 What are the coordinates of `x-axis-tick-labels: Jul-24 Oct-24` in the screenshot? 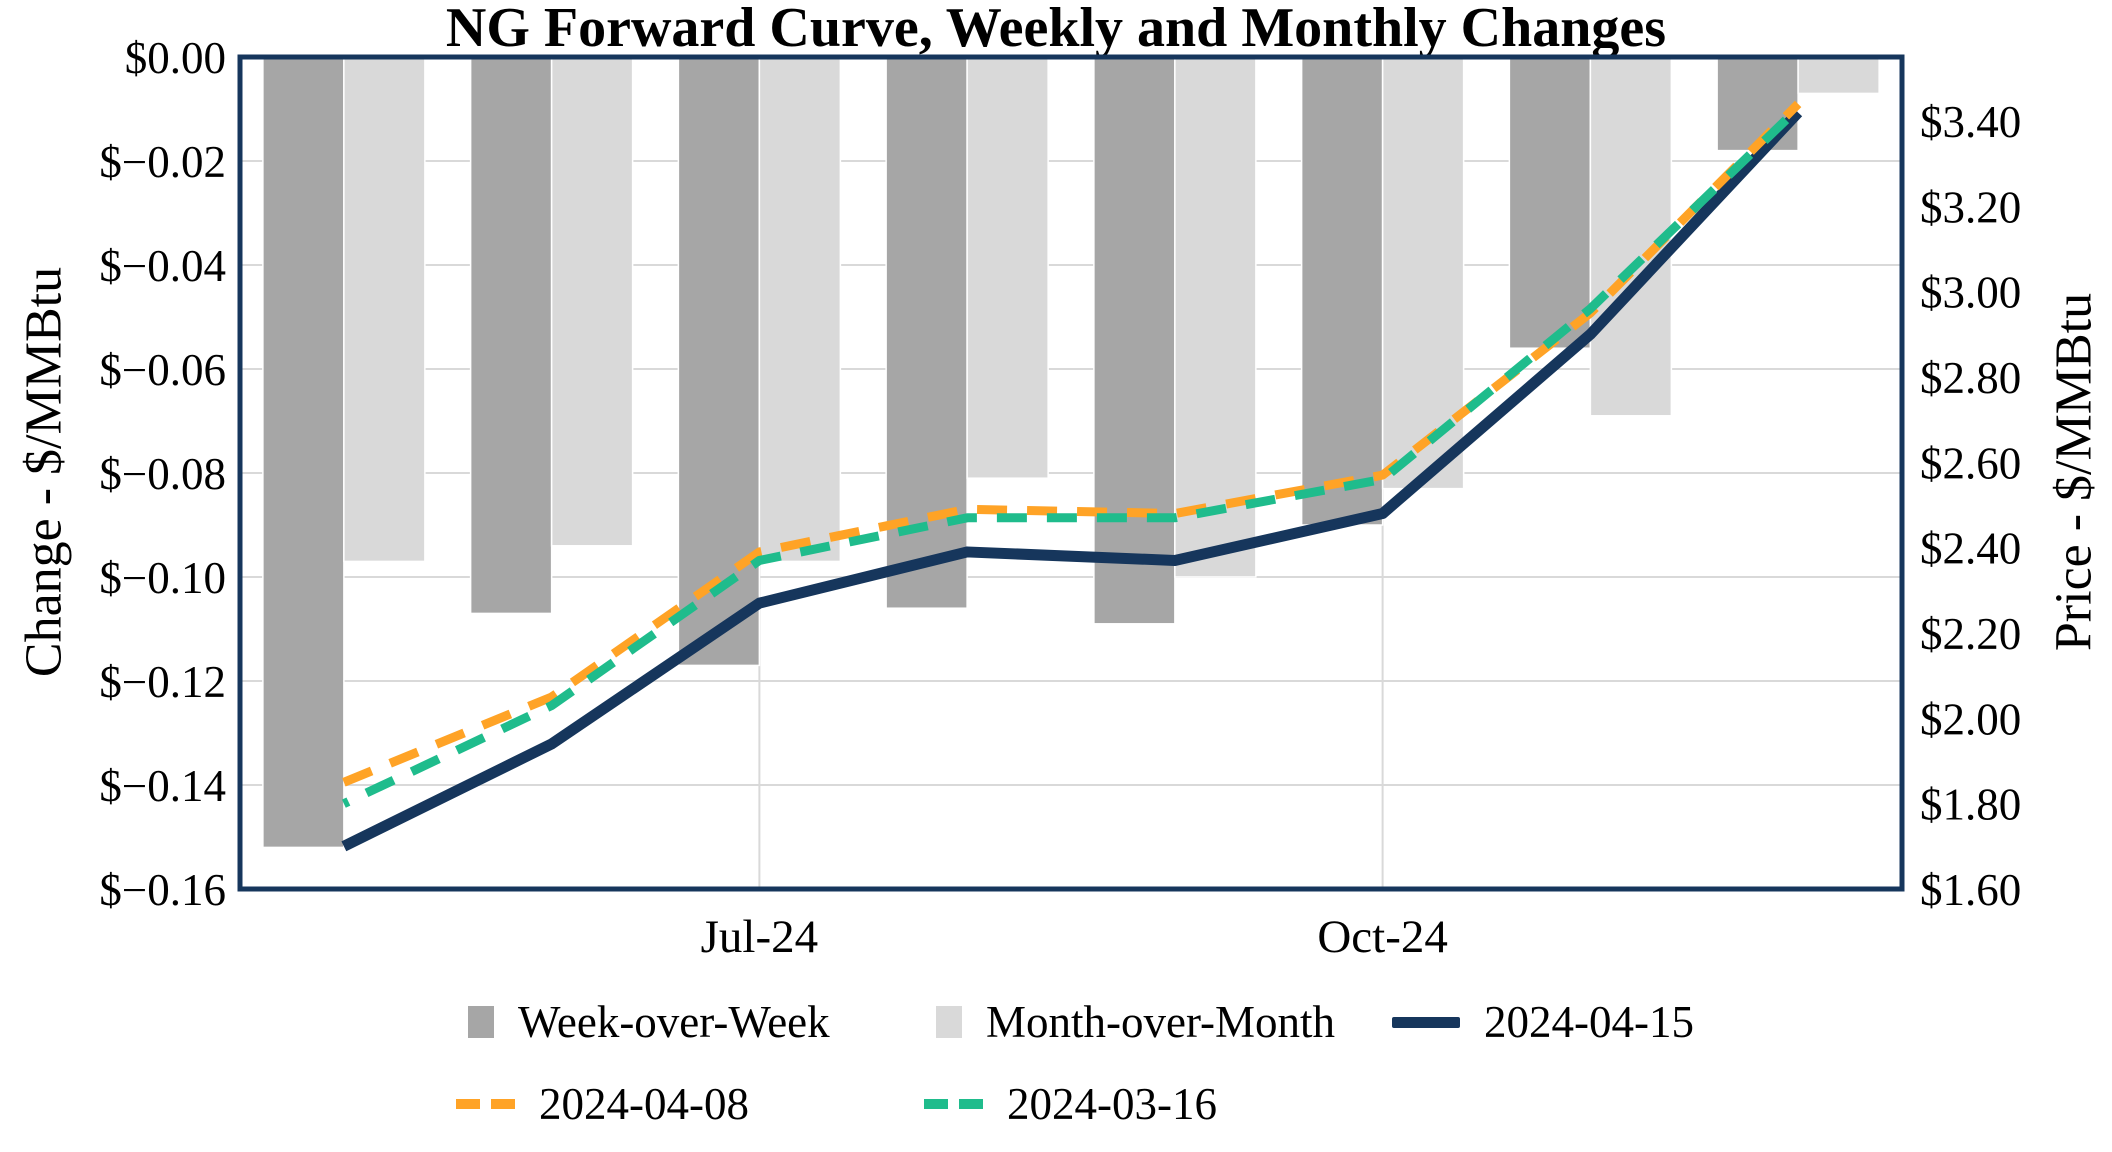 It's located at (1074, 937).